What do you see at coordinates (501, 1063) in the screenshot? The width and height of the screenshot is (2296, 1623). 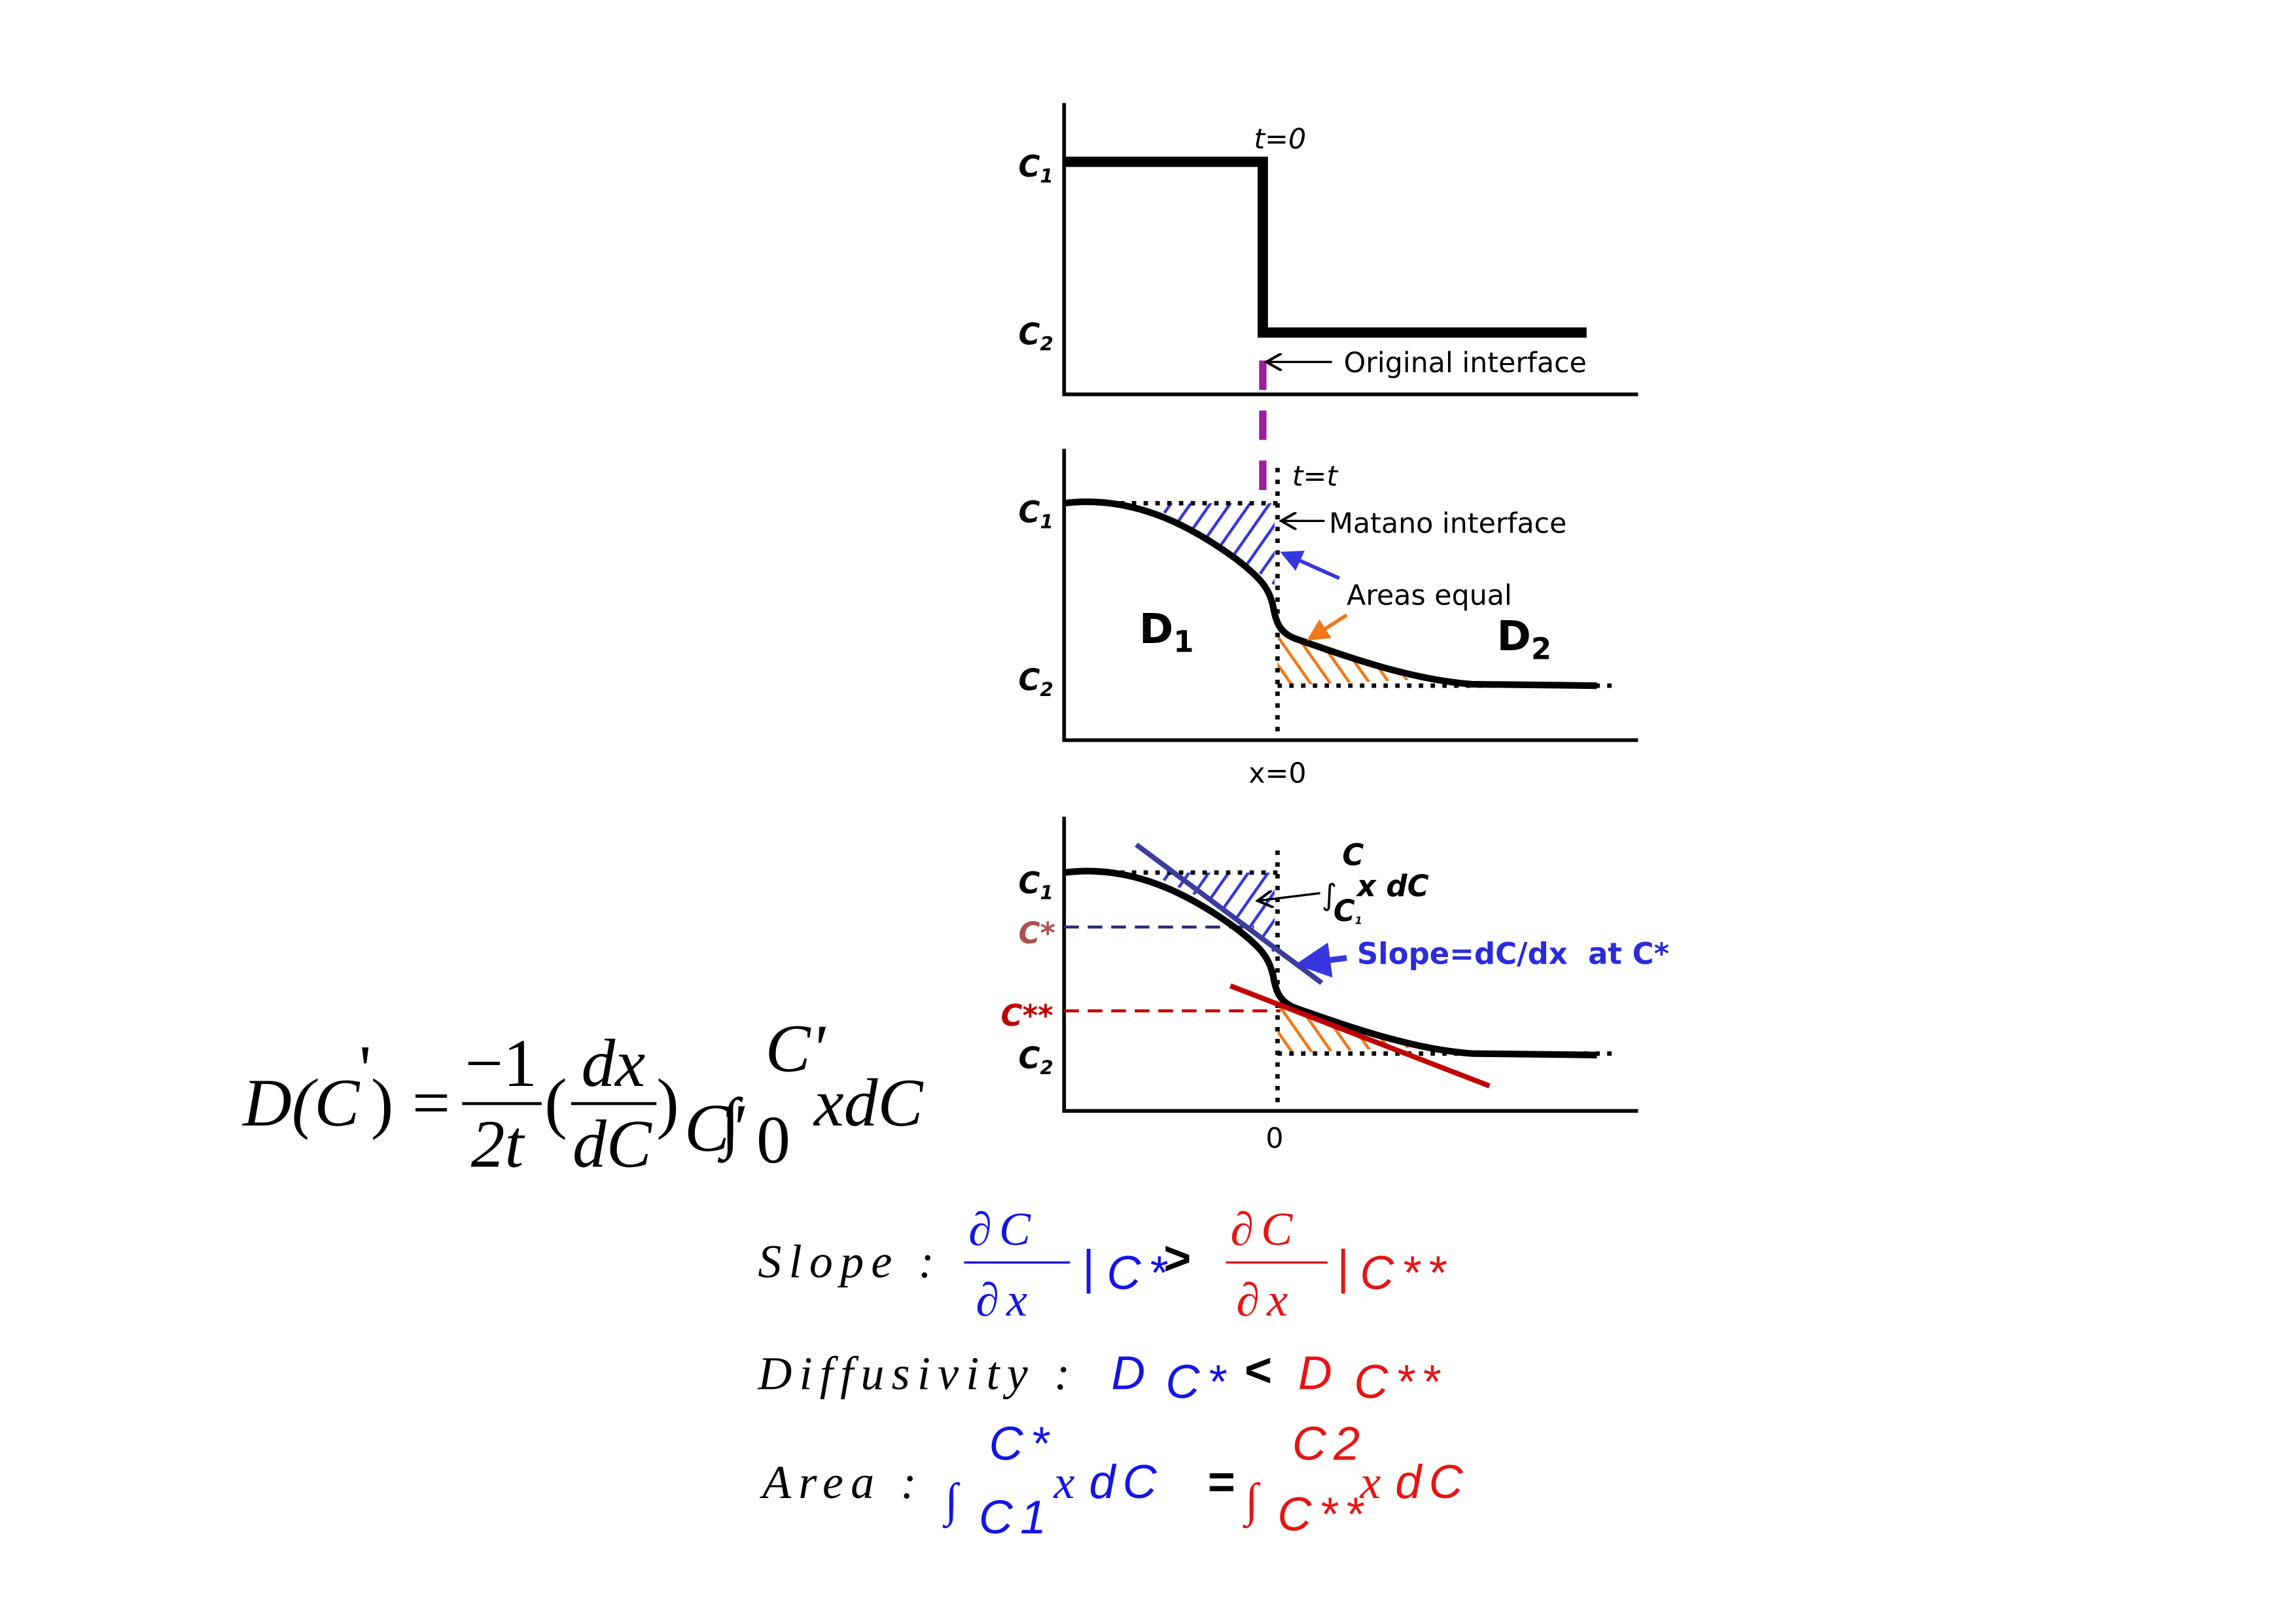 I see `formula-numerator: −1` at bounding box center [501, 1063].